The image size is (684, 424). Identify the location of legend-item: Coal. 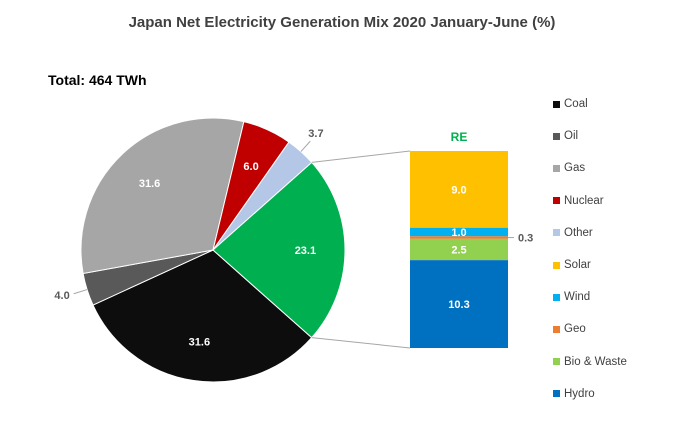
(590, 104).